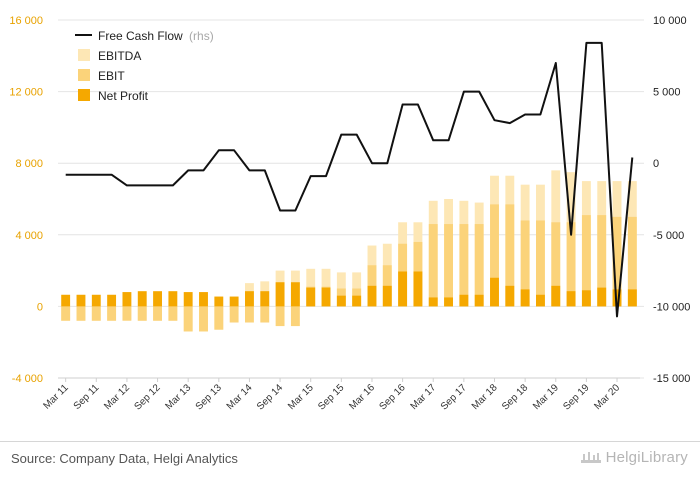 The width and height of the screenshot is (700, 483). I want to click on source-note: Source: Company Data, Helgi Analytics, so click(124, 458).